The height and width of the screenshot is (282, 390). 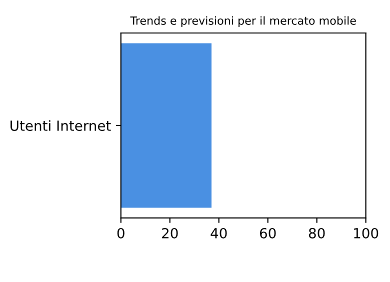 What do you see at coordinates (316, 233) in the screenshot?
I see `x-tick-label: 80` at bounding box center [316, 233].